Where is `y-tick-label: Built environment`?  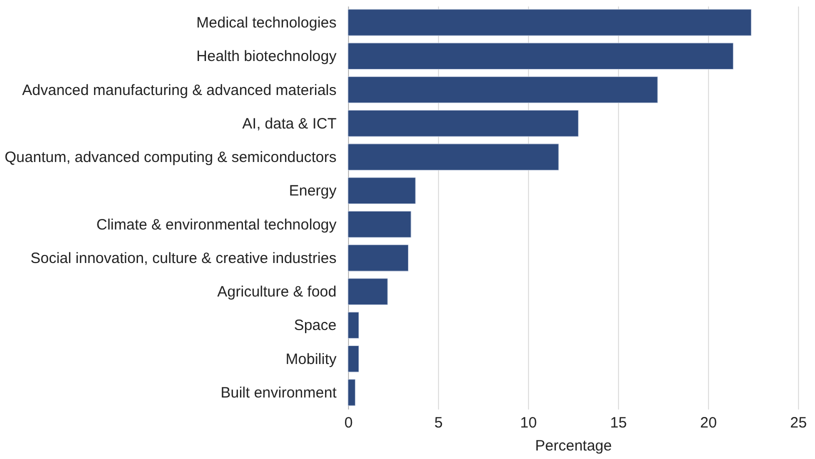 y-tick-label: Built environment is located at coordinates (279, 393).